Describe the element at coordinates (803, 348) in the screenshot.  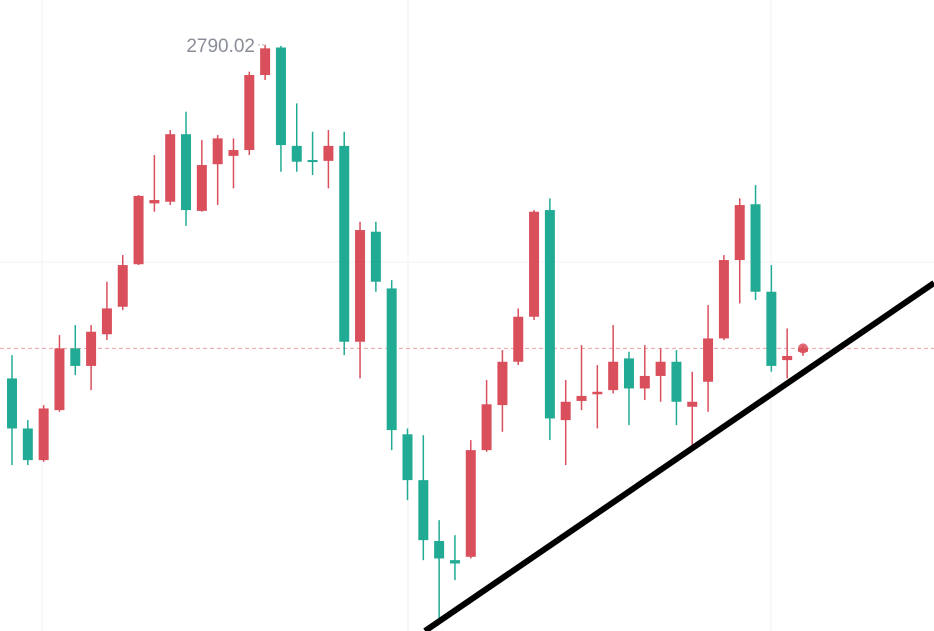
I see `last-price-dot` at that location.